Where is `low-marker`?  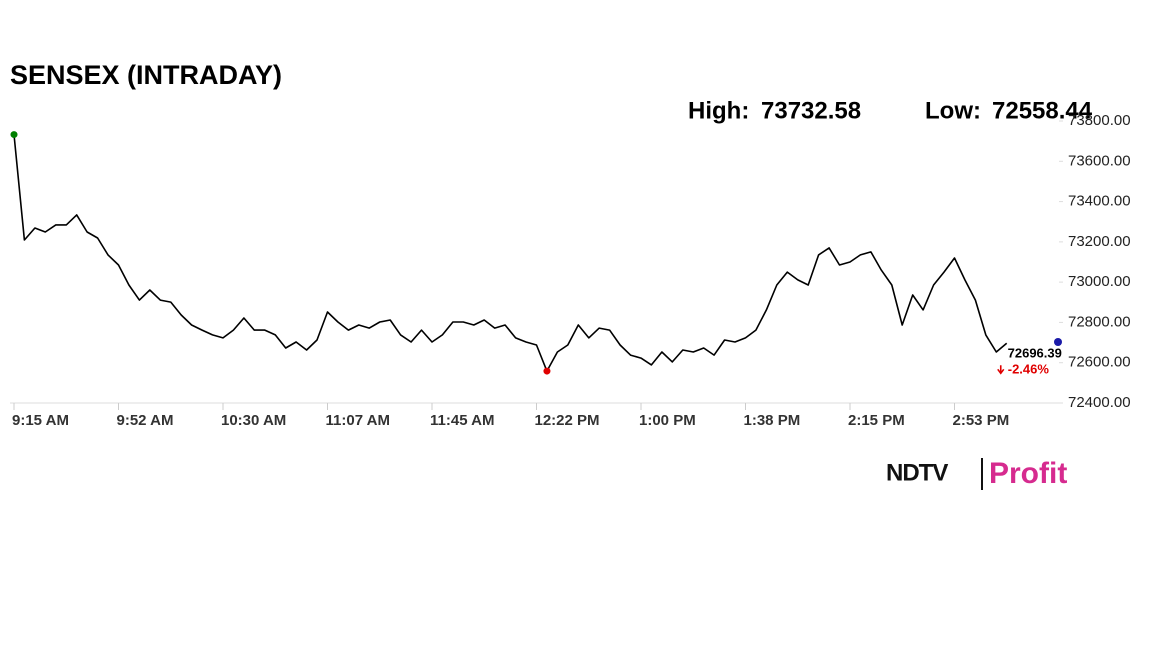
low-marker is located at coordinates (547, 371).